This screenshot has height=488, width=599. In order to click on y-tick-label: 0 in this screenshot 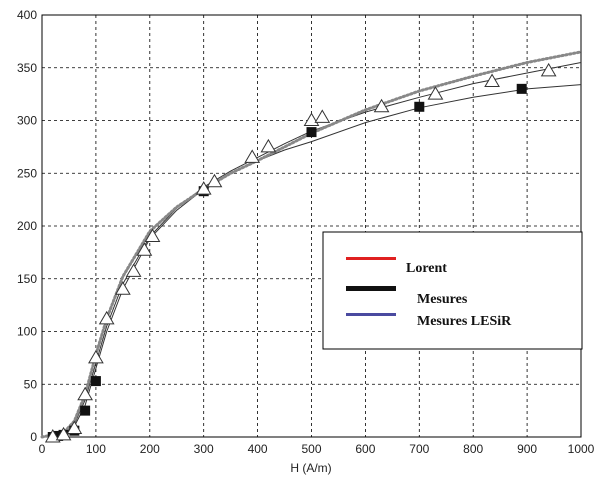, I will do `click(33, 437)`.